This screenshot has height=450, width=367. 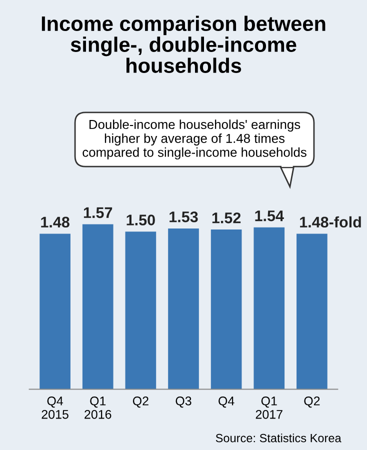 I want to click on text: Double-income households' earnings higher by average of 1.48 times compared to single-income households, so click(x=194, y=140).